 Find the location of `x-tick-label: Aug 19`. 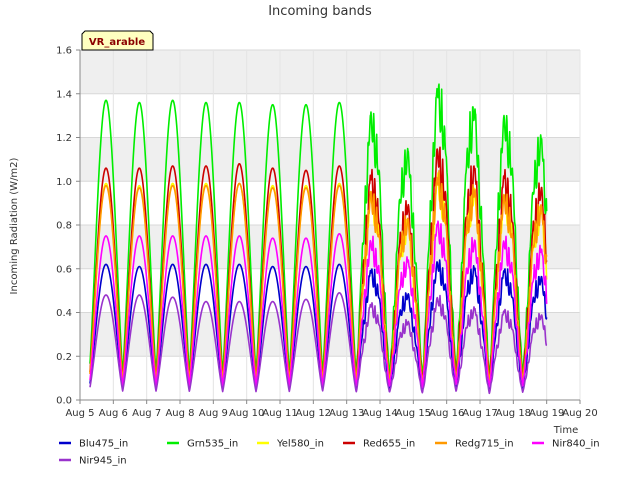

x-tick-label: Aug 19 is located at coordinates (546, 413).